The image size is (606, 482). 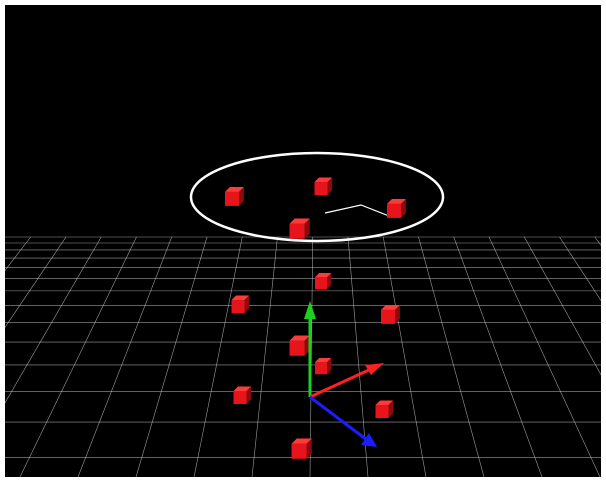 What do you see at coordinates (338, 418) in the screenshot?
I see `z-axis-line` at bounding box center [338, 418].